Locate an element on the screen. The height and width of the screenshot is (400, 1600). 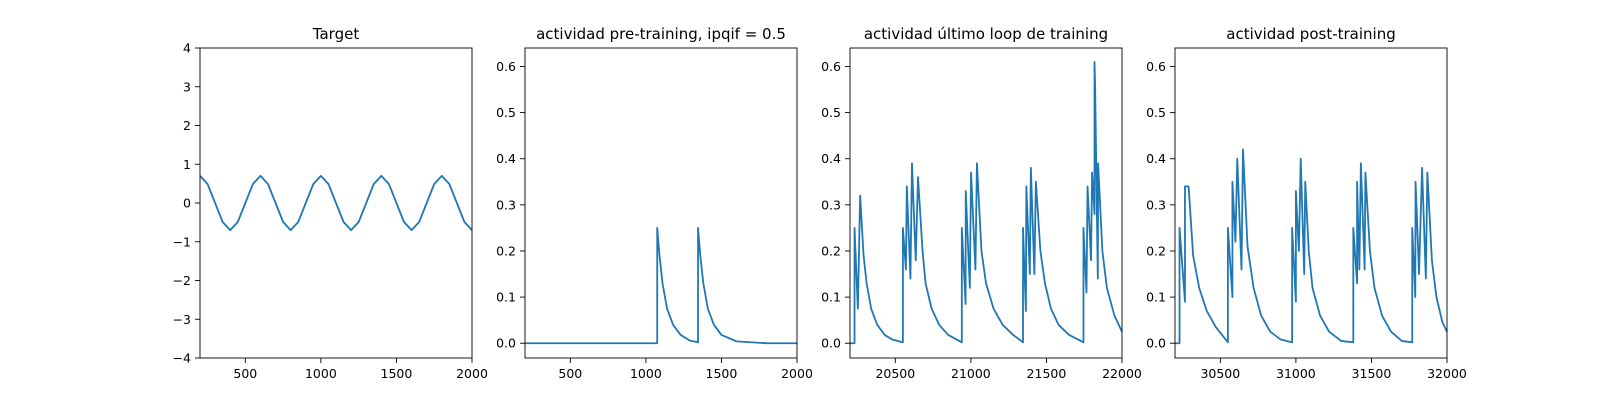
x-tick-label: 31500 is located at coordinates (1372, 373).